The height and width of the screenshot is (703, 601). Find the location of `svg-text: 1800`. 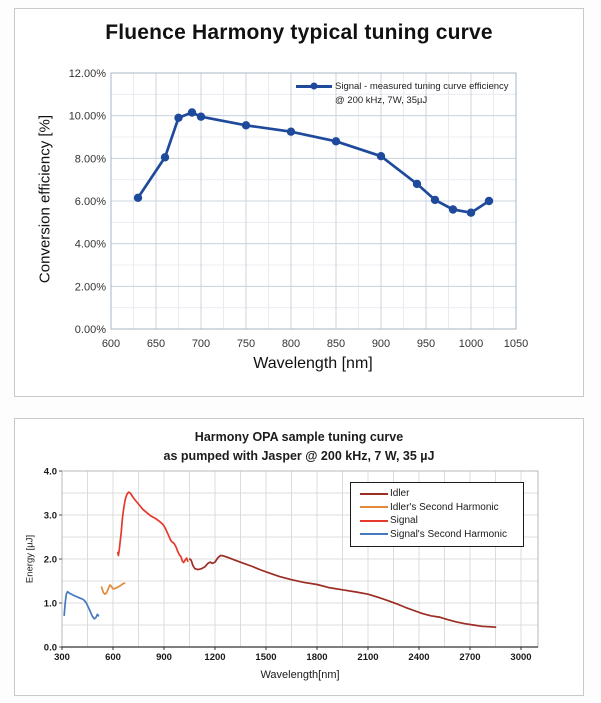

svg-text: 1800 is located at coordinates (316, 657).